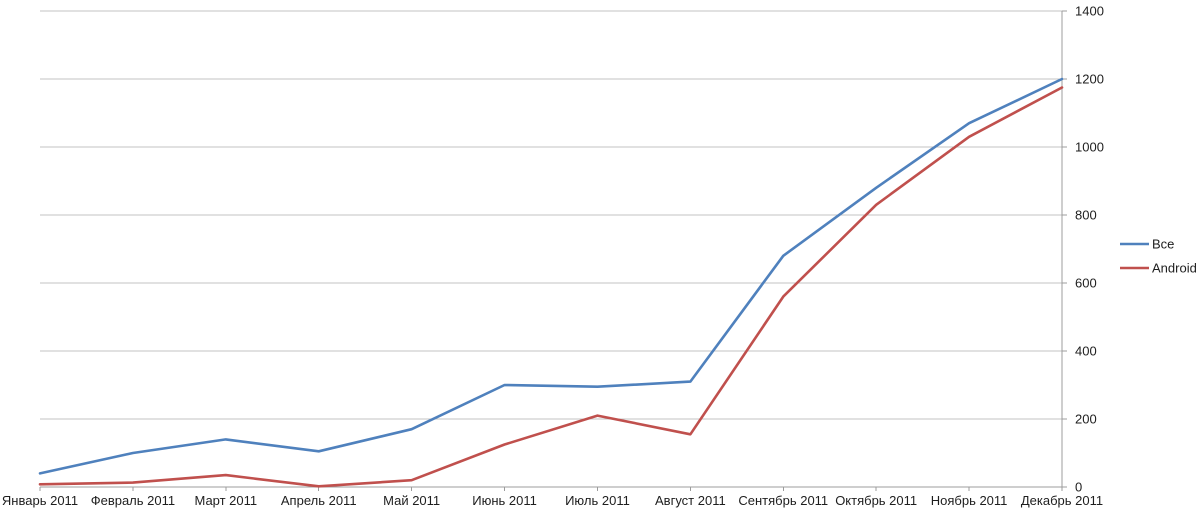 This screenshot has width=1200, height=517. Describe the element at coordinates (1078, 487) in the screenshot. I see `y-axis-label: 0` at that location.